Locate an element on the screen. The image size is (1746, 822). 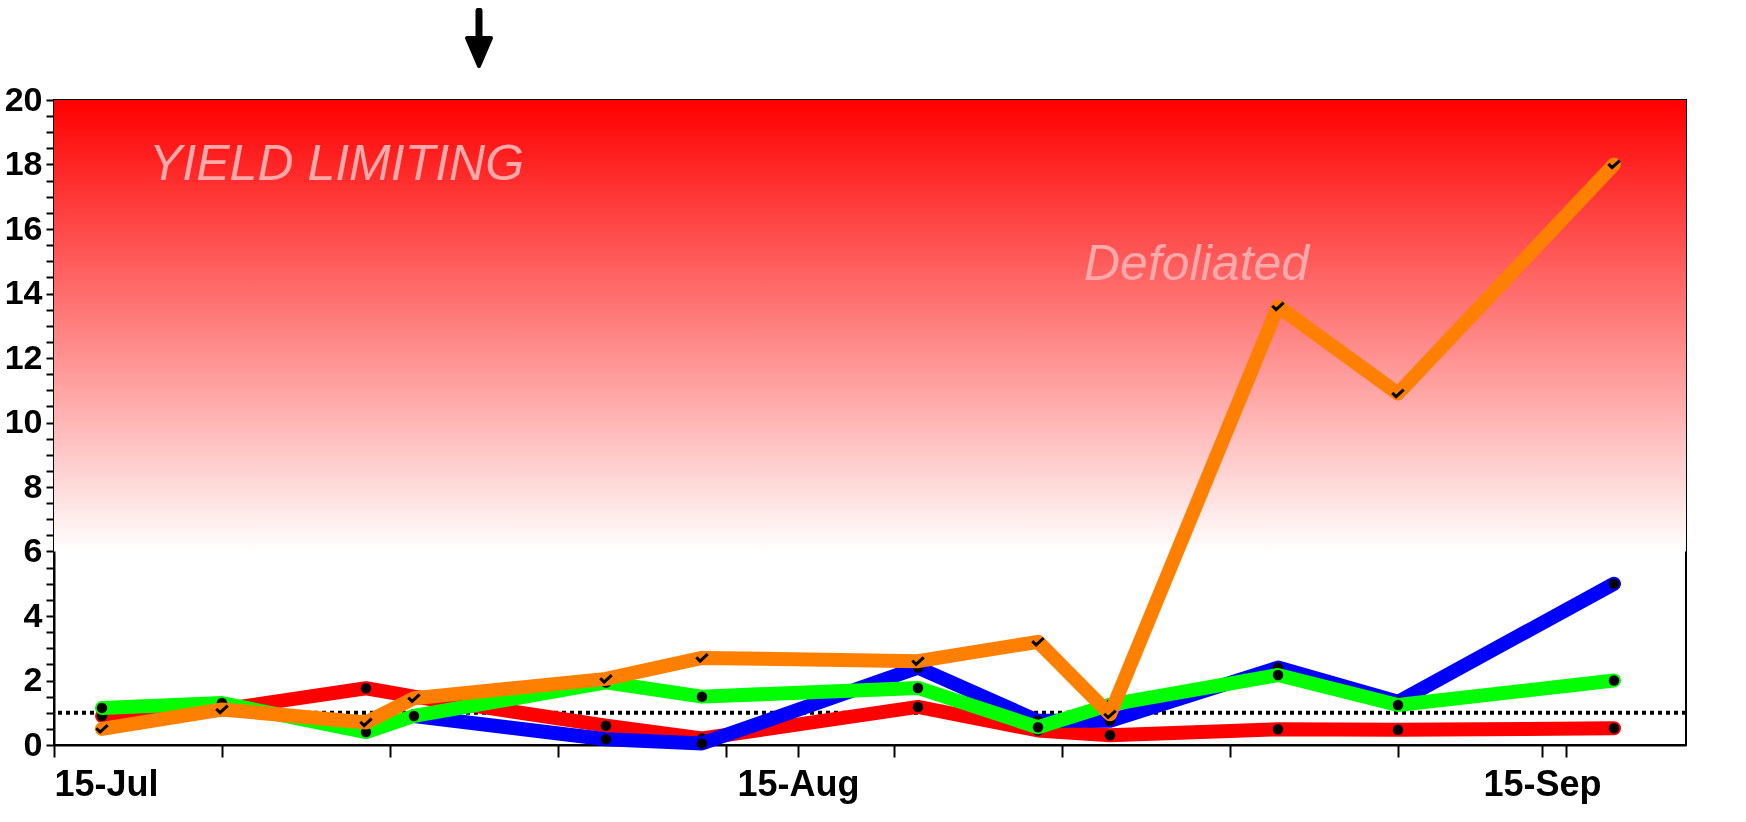
x-tick-label: 15-Aug is located at coordinates (798, 783).